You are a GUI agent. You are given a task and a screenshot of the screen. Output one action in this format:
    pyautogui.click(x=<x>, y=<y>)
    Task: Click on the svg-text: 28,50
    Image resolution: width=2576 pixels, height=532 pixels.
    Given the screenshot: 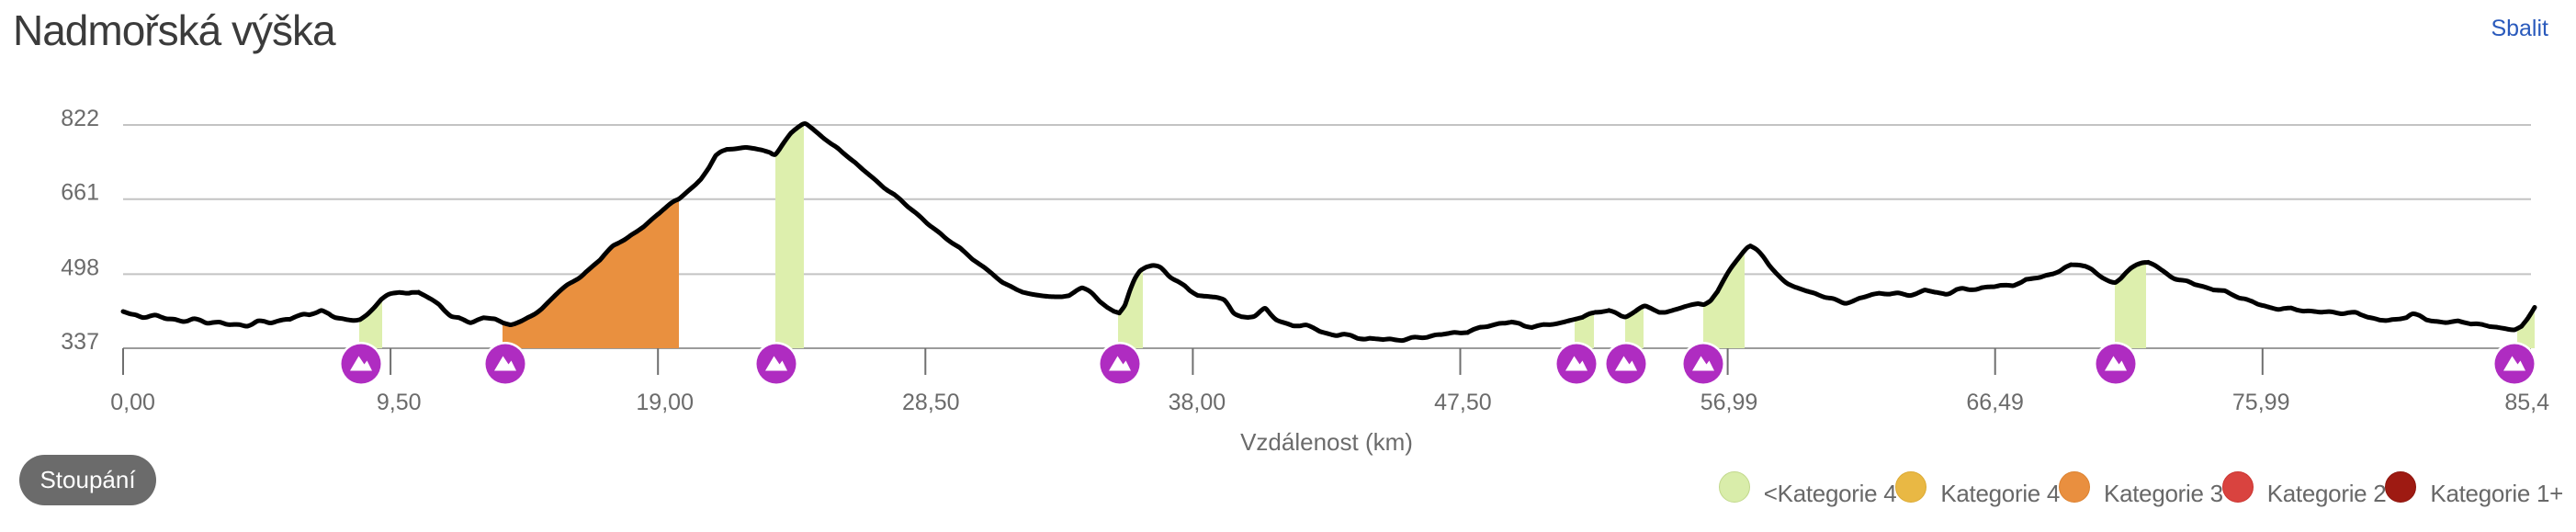 What is the action you would take?
    pyautogui.click(x=931, y=402)
    